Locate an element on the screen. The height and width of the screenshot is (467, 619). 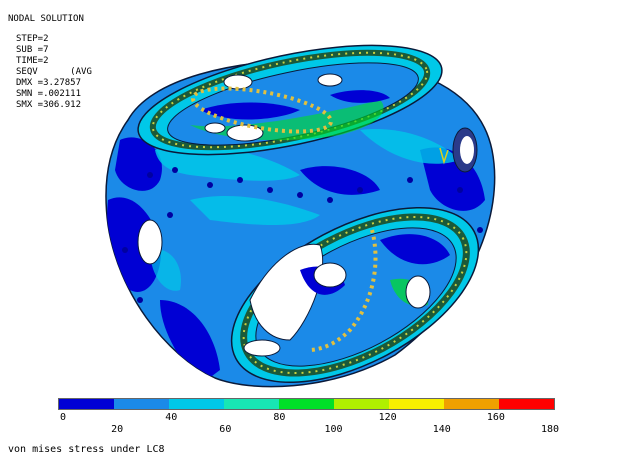
result-quantity: SEQV (AVG is located at coordinates (54, 72).